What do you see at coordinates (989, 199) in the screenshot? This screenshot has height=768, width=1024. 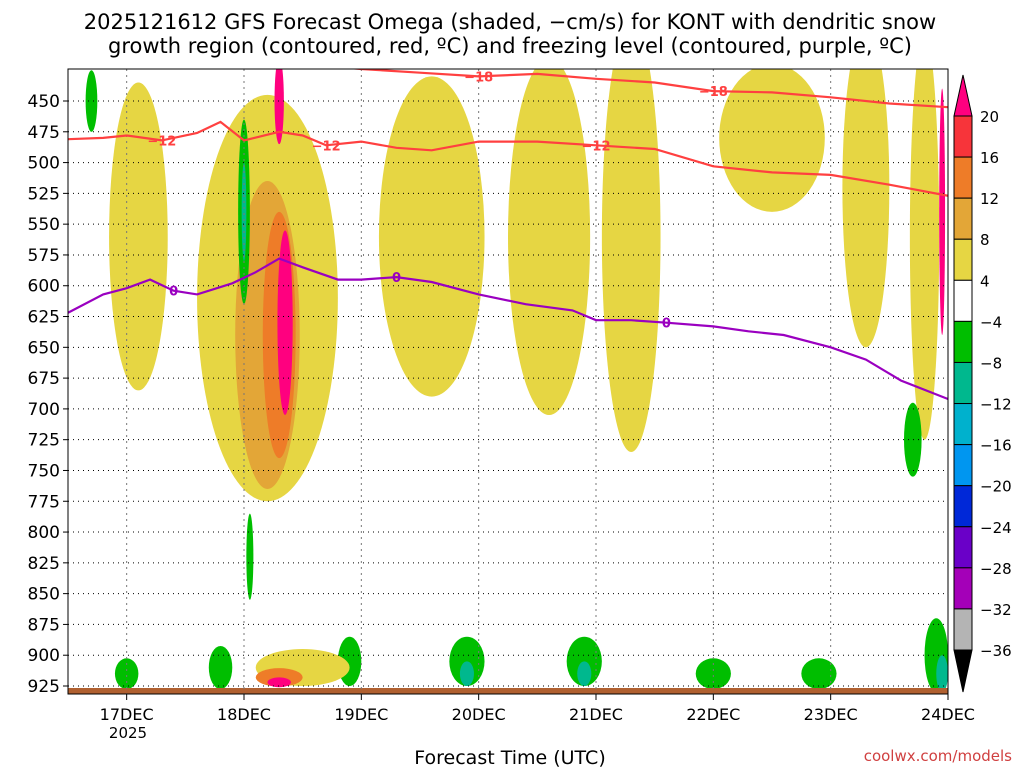 I see `colorbar-label: 12` at bounding box center [989, 199].